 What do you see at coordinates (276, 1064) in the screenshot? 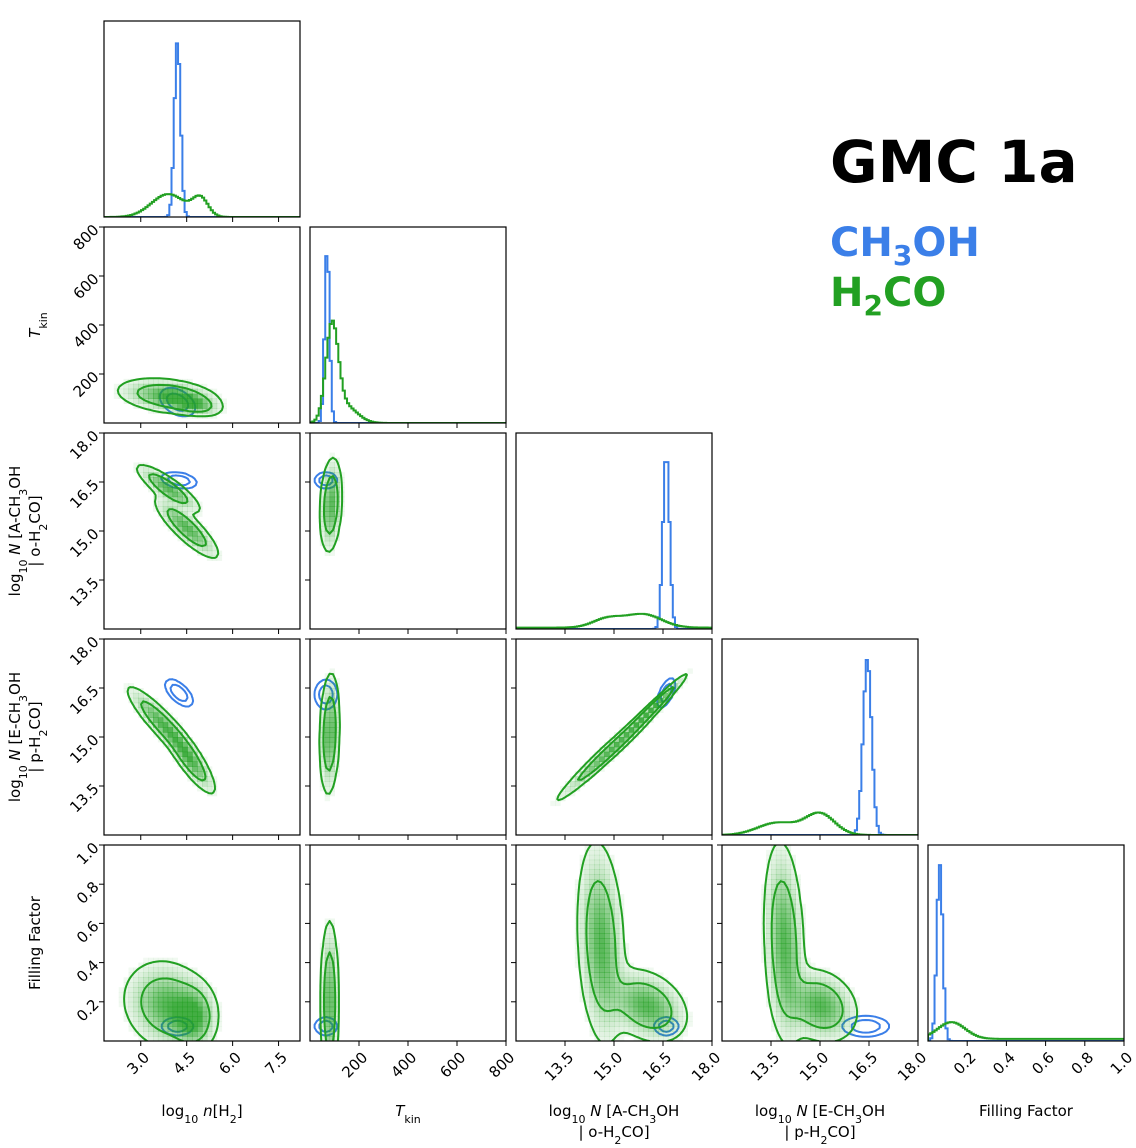
I see `x-tick-label: 7.5` at bounding box center [276, 1064].